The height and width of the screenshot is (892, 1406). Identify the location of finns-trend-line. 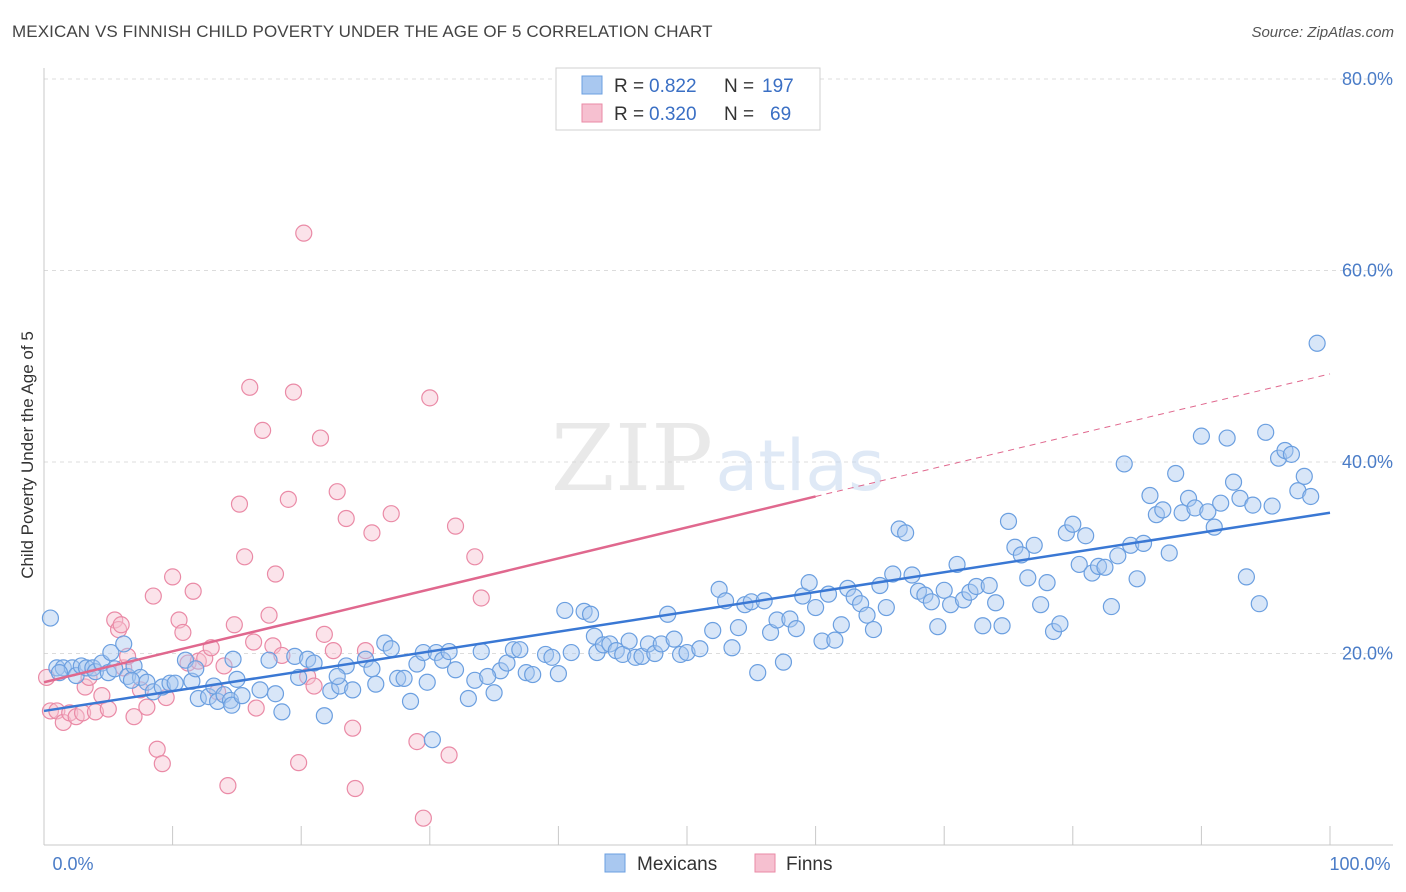
(429, 589).